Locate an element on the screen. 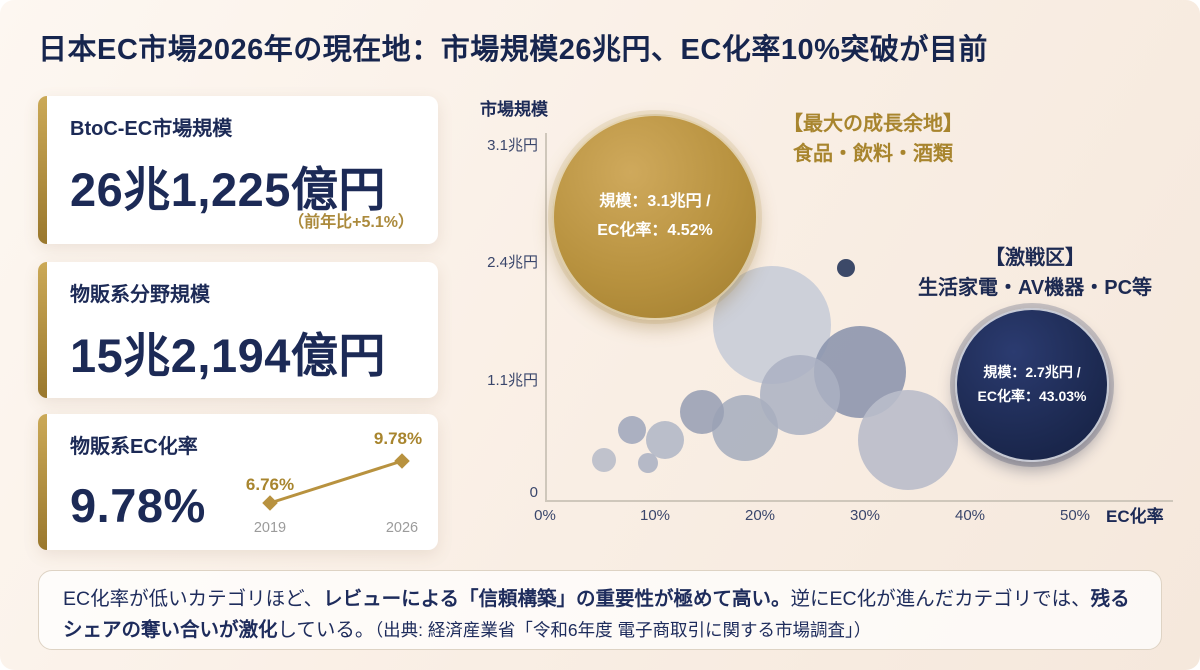 This screenshot has width=1200, height=670. y-tick-label: 0 is located at coordinates (533, 492).